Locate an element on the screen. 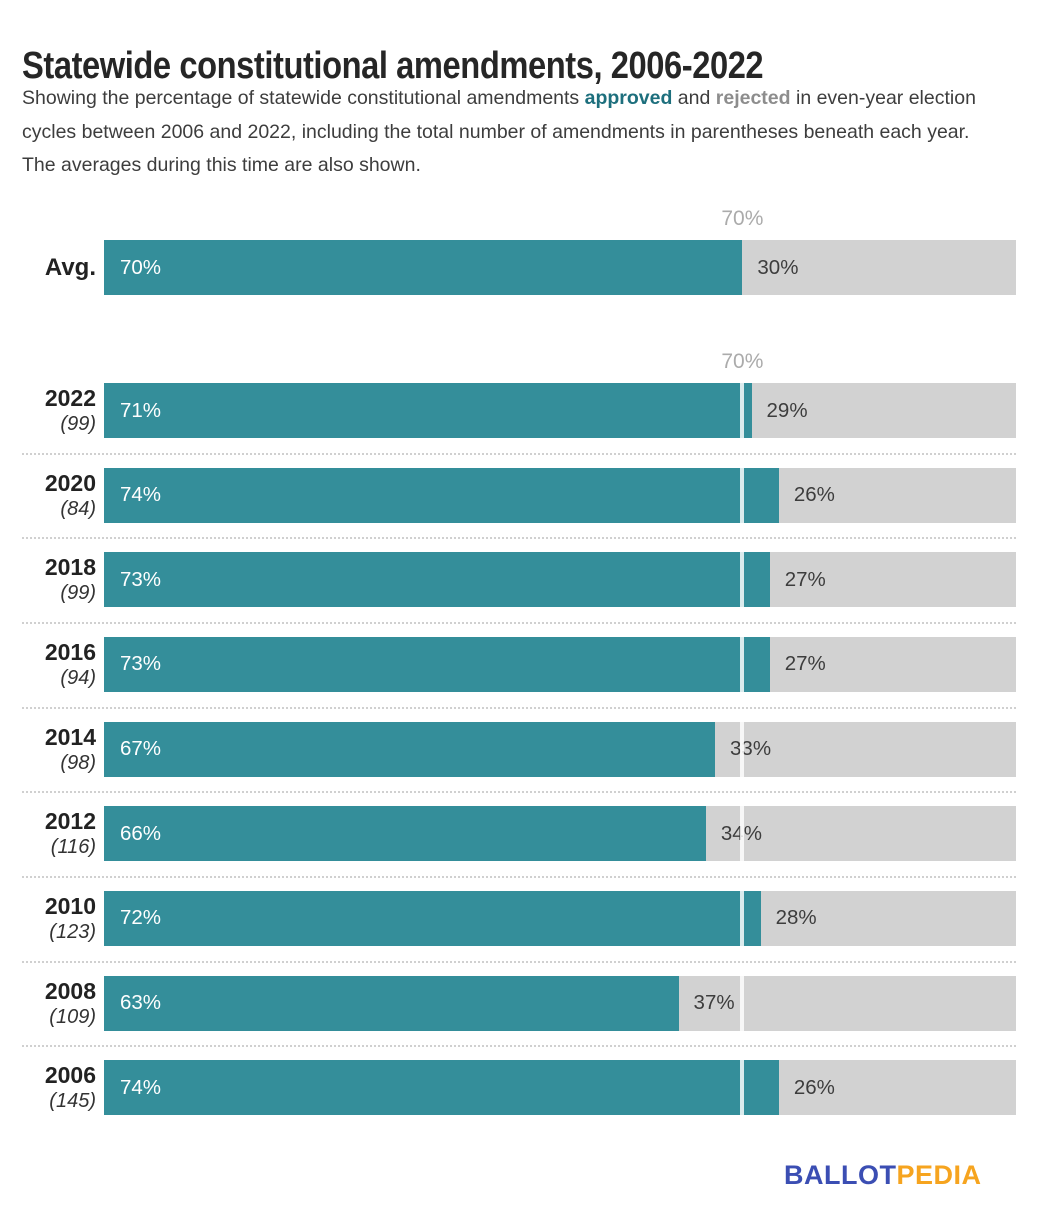 This screenshot has width=1040, height=1220. ballotpedia-logo: BALLOTPEDIA is located at coordinates (883, 1175).